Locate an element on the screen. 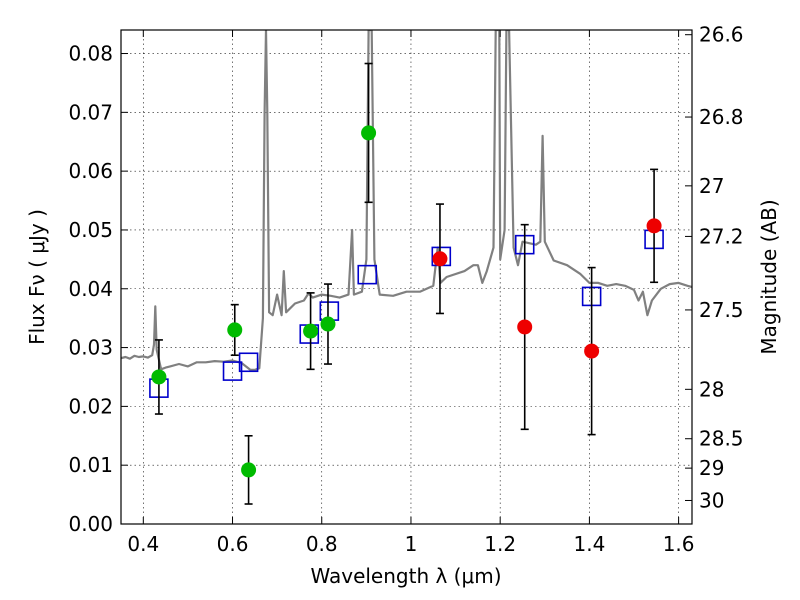 The width and height of the screenshot is (800, 600). x-axis-label: Wavelength λ (μm) is located at coordinates (405, 576).